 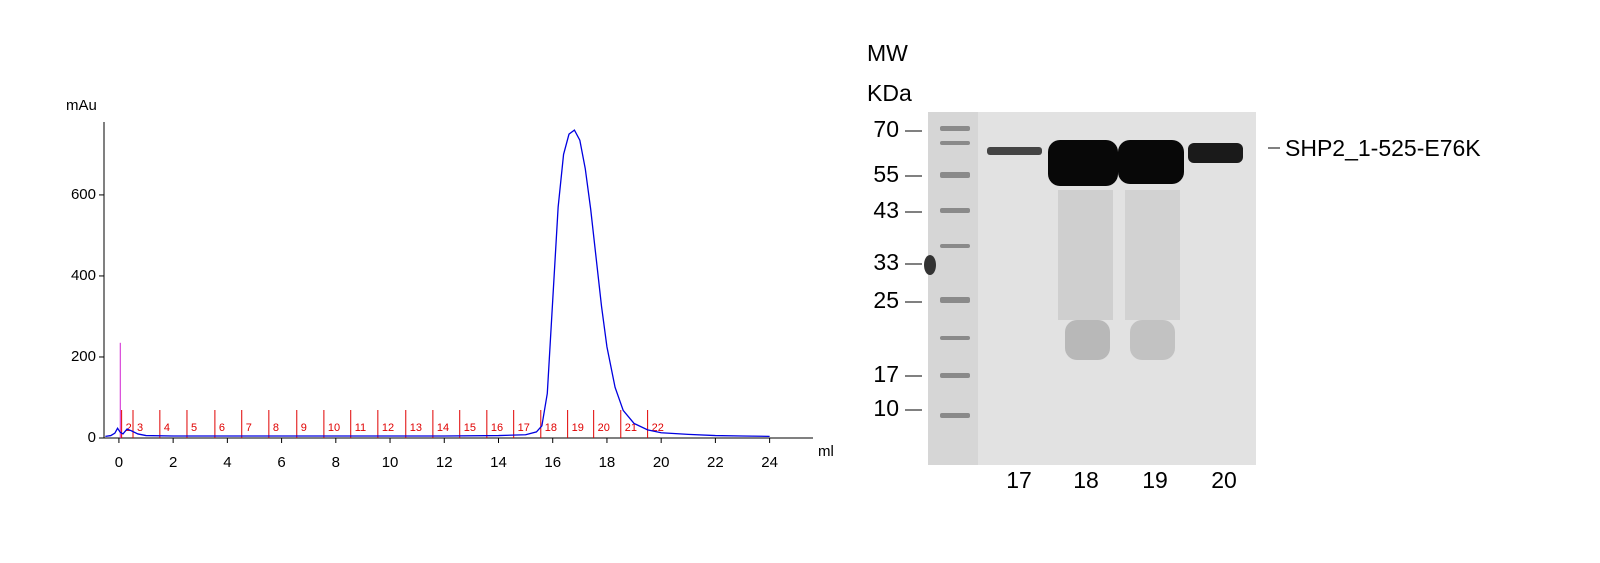 What do you see at coordinates (444, 462) in the screenshot?
I see `x-tick-label: 12` at bounding box center [444, 462].